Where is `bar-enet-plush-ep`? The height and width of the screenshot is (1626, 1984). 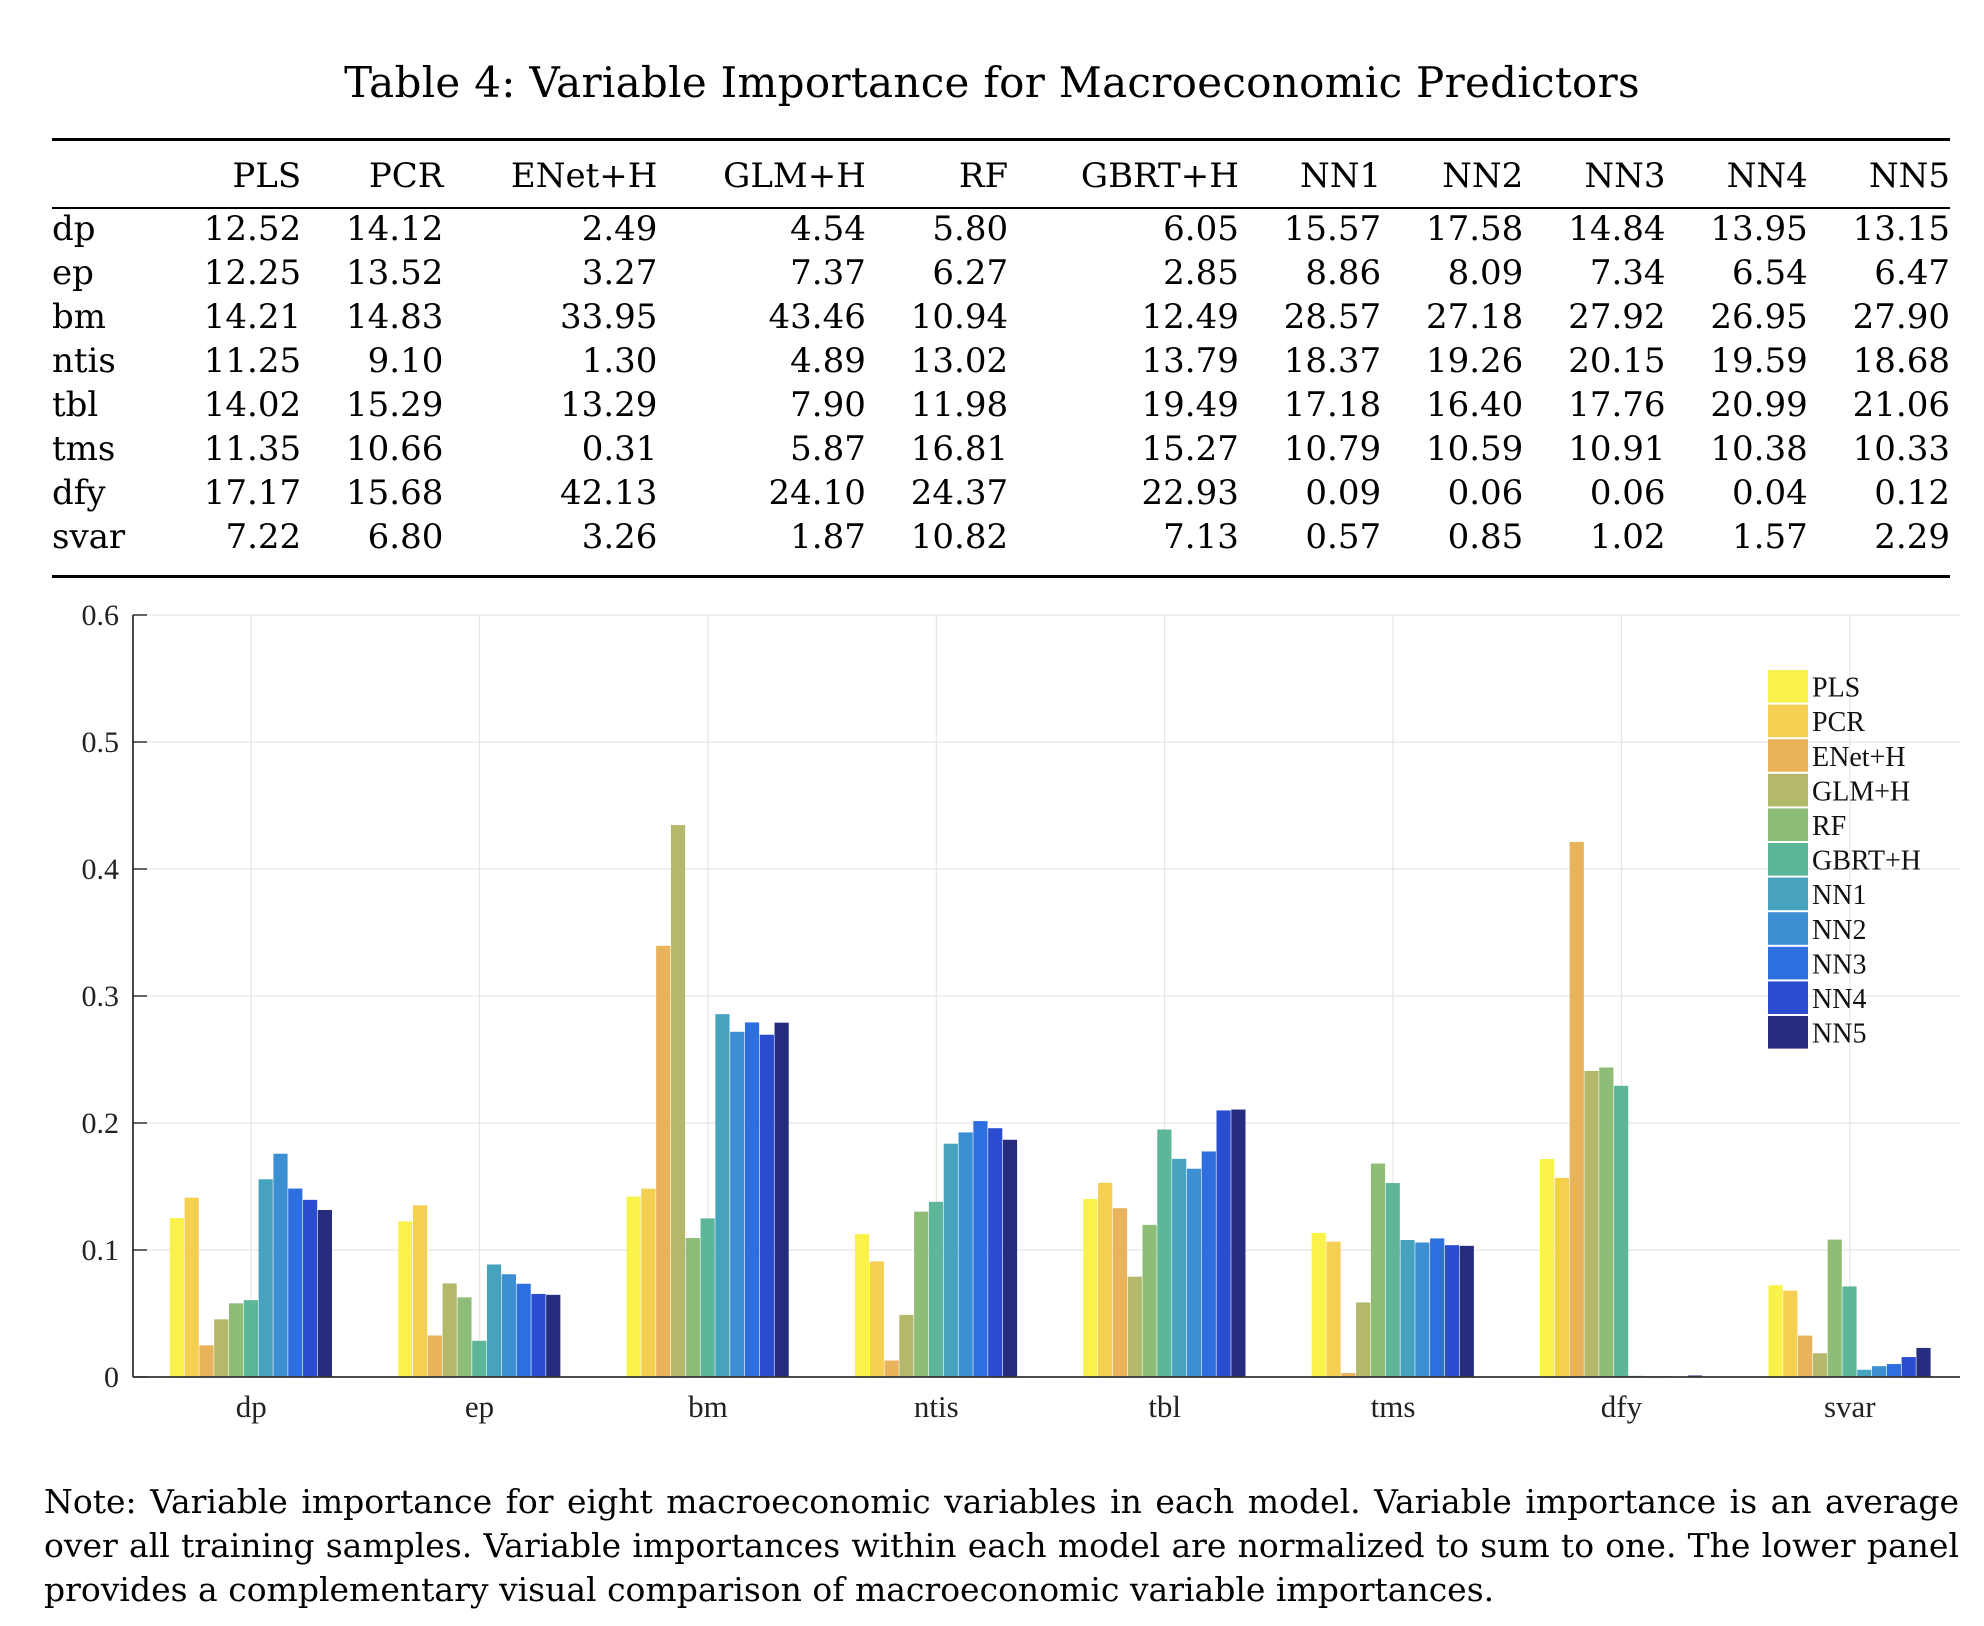 bar-enet-plush-ep is located at coordinates (434, 1356).